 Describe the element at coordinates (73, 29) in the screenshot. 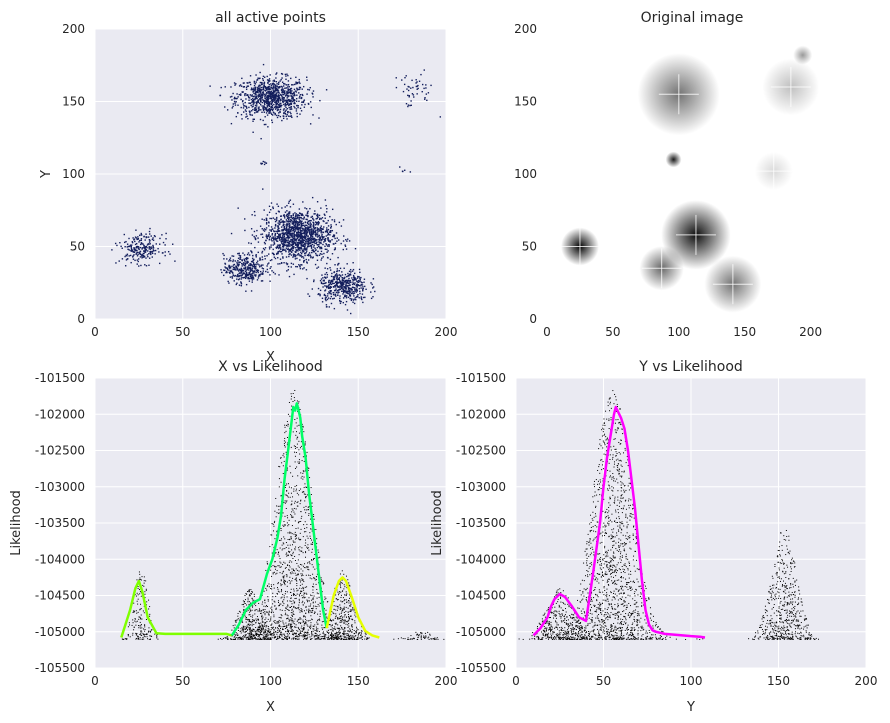

I see `y-tick-label: 200` at that location.